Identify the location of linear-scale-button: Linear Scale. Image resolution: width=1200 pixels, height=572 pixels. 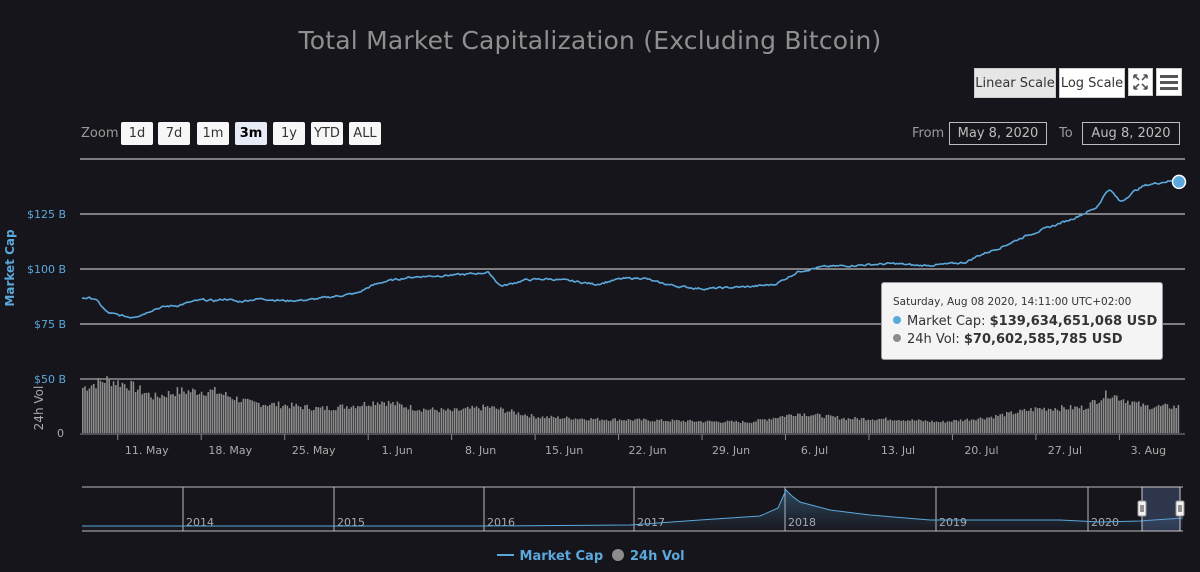
(1015, 83).